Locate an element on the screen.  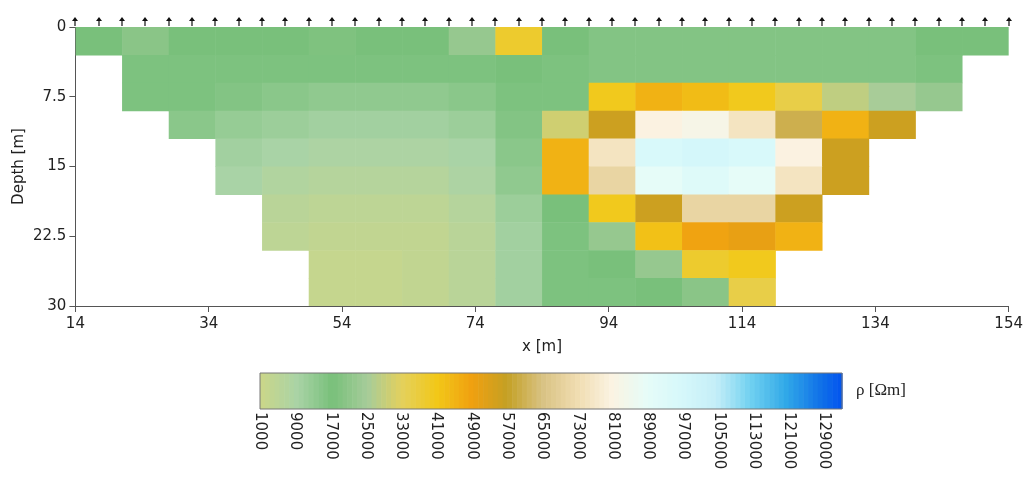
color-bar-label: 65000 is located at coordinates (543, 436).